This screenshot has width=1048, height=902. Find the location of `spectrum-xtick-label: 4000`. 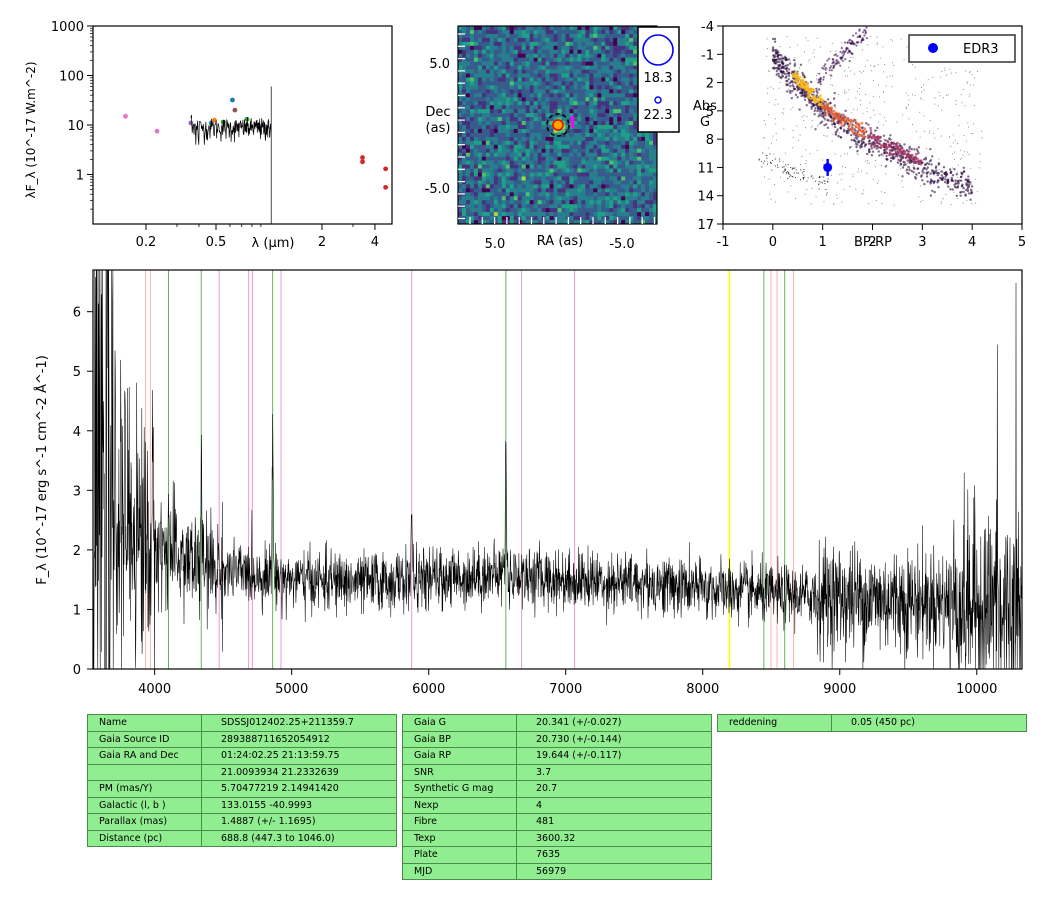

spectrum-xtick-label: 4000 is located at coordinates (154, 689).